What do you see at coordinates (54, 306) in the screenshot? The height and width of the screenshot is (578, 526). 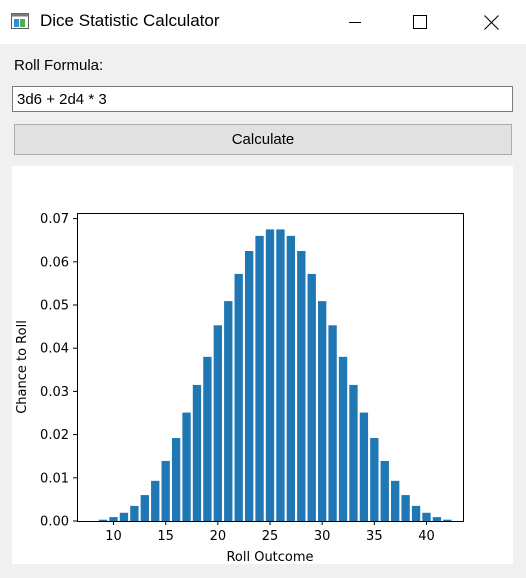 I see `y-tick-label: 0.05` at bounding box center [54, 306].